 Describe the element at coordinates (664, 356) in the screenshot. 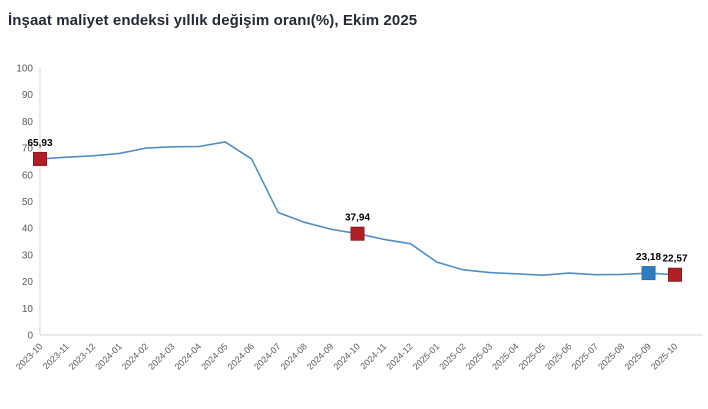

I see `x-tick-label: 2025-10` at that location.